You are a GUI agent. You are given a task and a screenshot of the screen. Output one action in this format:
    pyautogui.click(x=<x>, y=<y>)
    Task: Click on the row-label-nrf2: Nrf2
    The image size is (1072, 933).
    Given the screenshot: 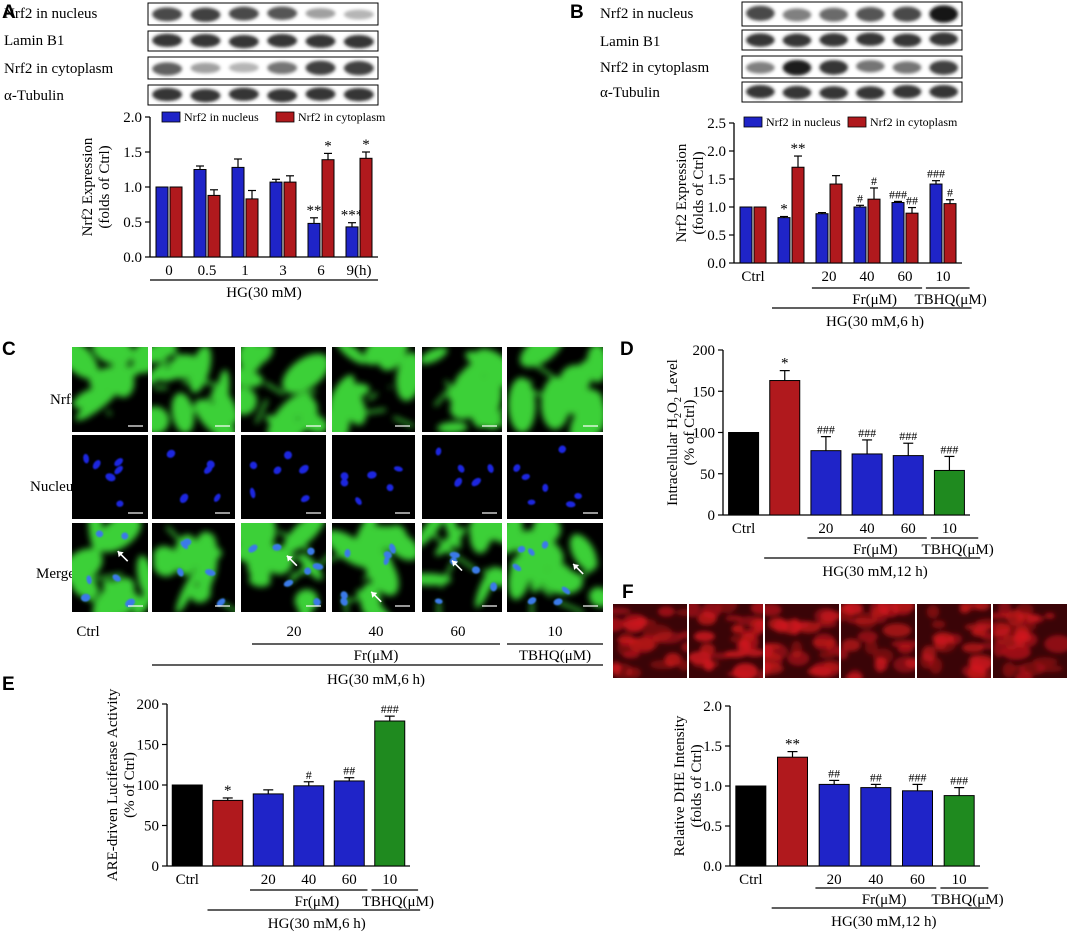 What is the action you would take?
    pyautogui.click(x=64, y=400)
    